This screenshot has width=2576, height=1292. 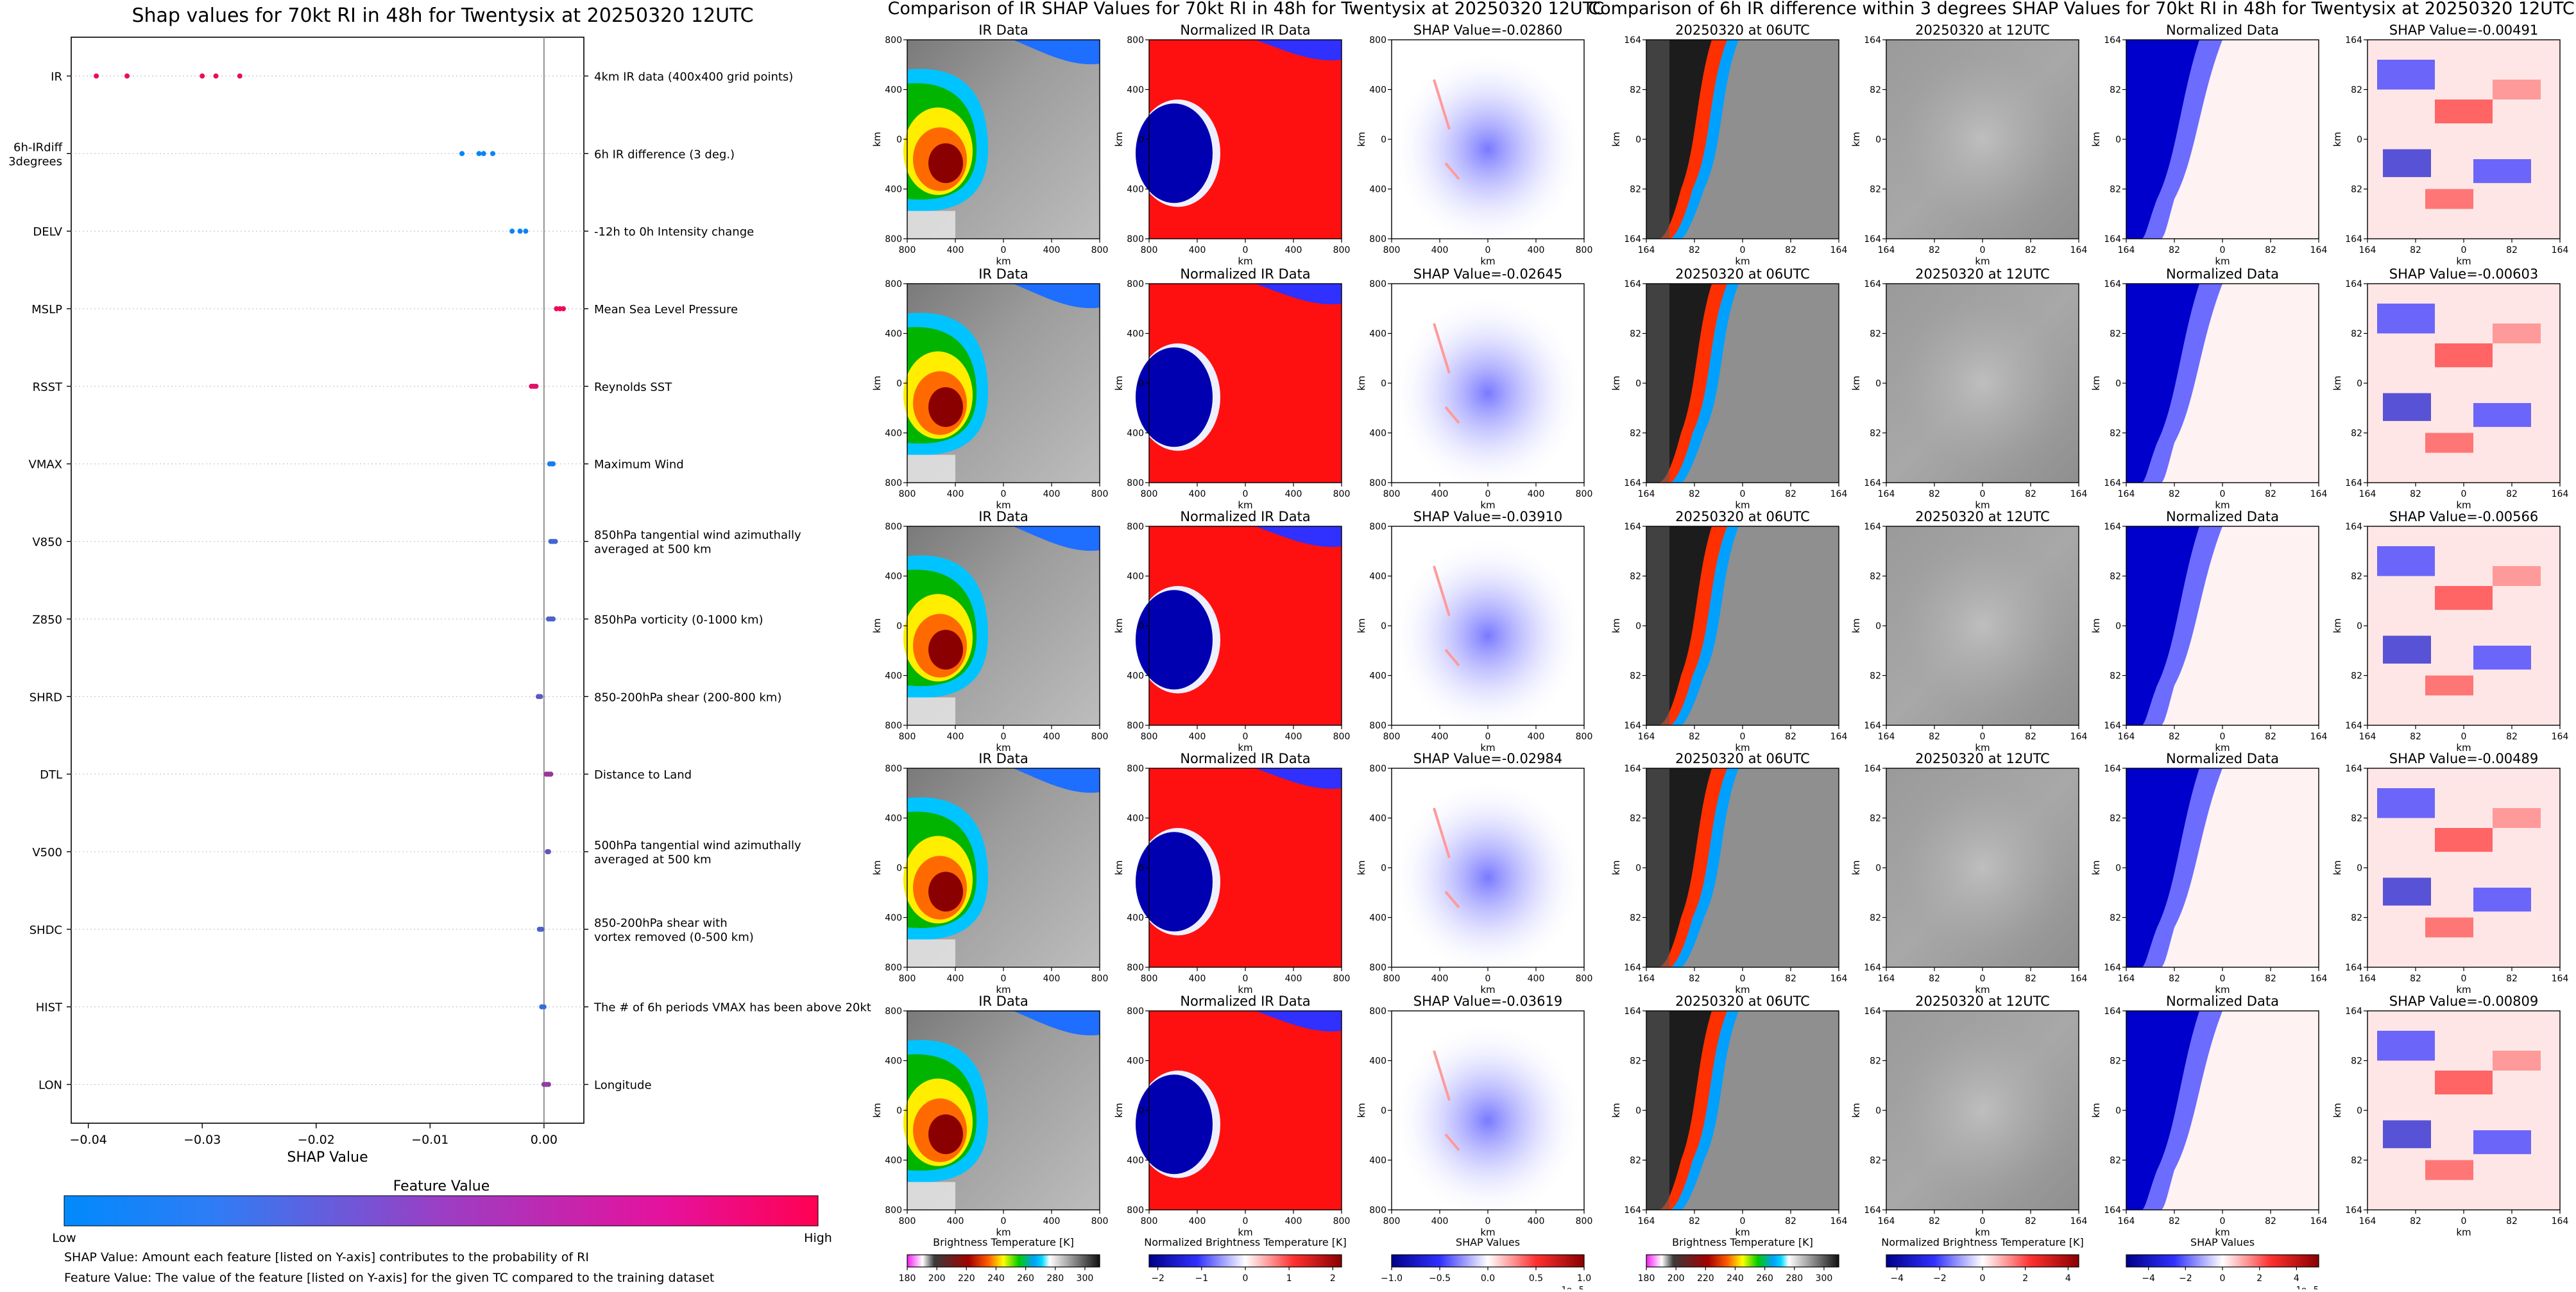 I want to click on panel-title: Normalized IR Data, so click(x=1245, y=758).